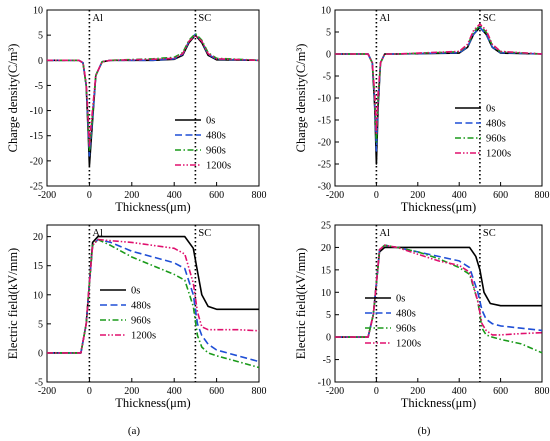 The height and width of the screenshot is (441, 550). What do you see at coordinates (424, 431) in the screenshot?
I see `caption-b: (b)` at bounding box center [424, 431].